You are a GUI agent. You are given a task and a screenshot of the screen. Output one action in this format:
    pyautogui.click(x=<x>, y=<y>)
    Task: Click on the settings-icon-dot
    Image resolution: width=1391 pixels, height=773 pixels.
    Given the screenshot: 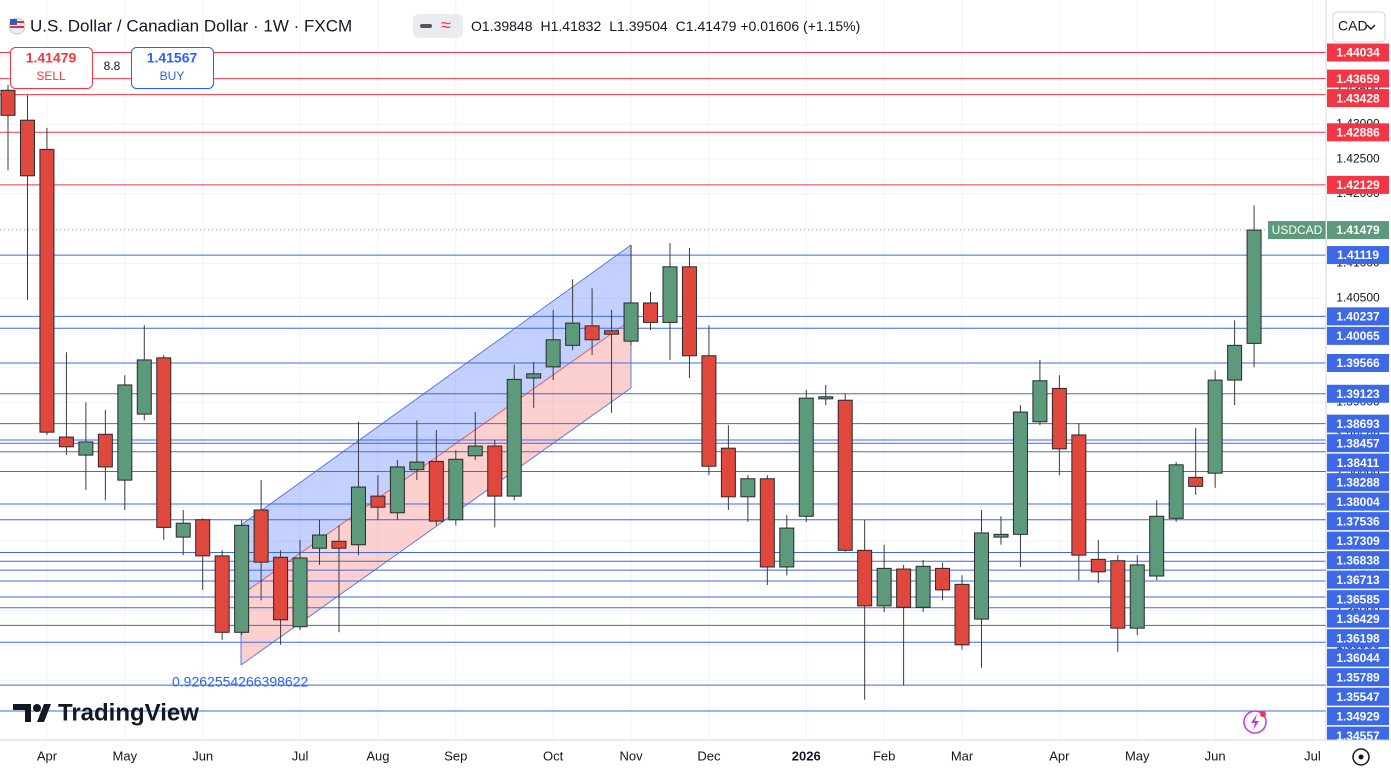 What is the action you would take?
    pyautogui.click(x=1361, y=757)
    